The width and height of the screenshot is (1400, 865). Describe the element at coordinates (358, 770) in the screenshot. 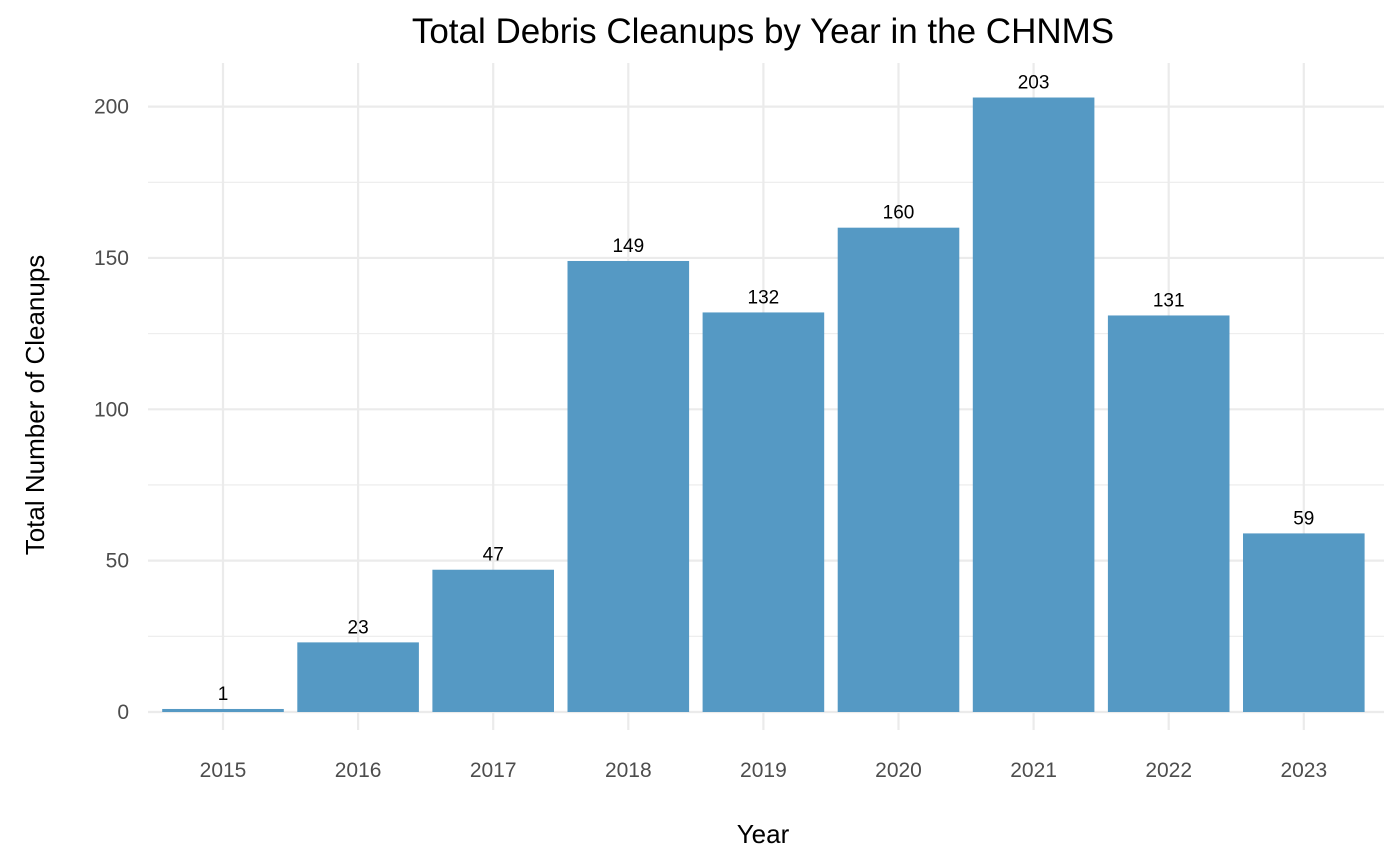

I see `x-tick-label: 2016` at that location.